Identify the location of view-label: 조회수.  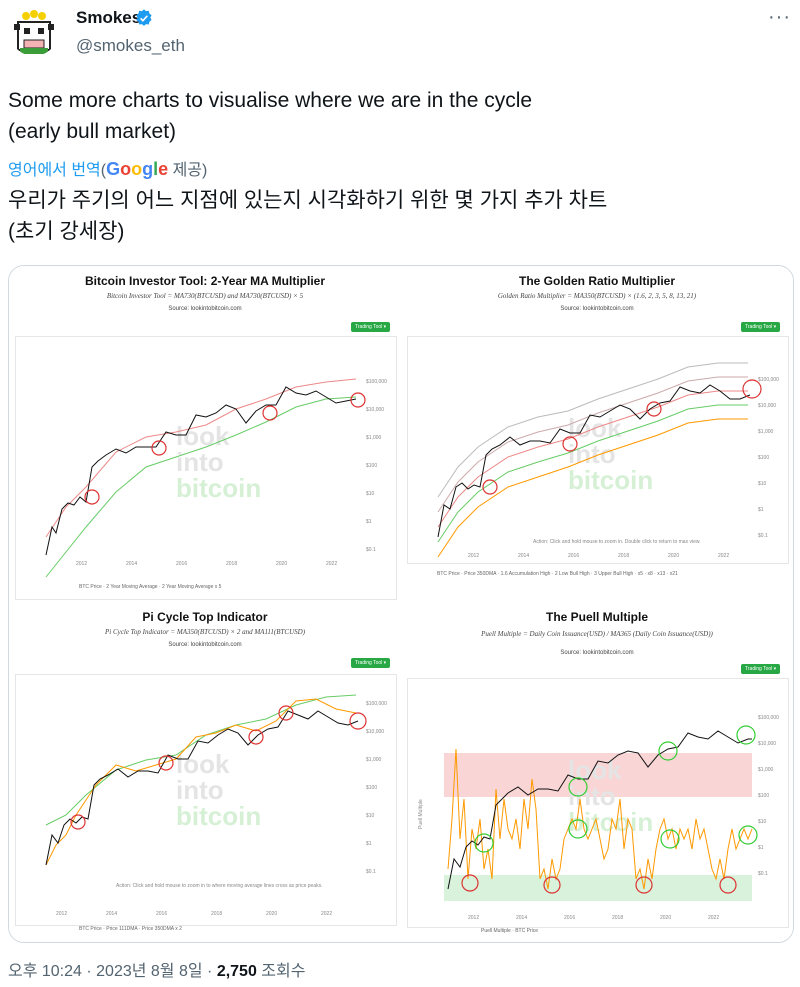
(281, 971).